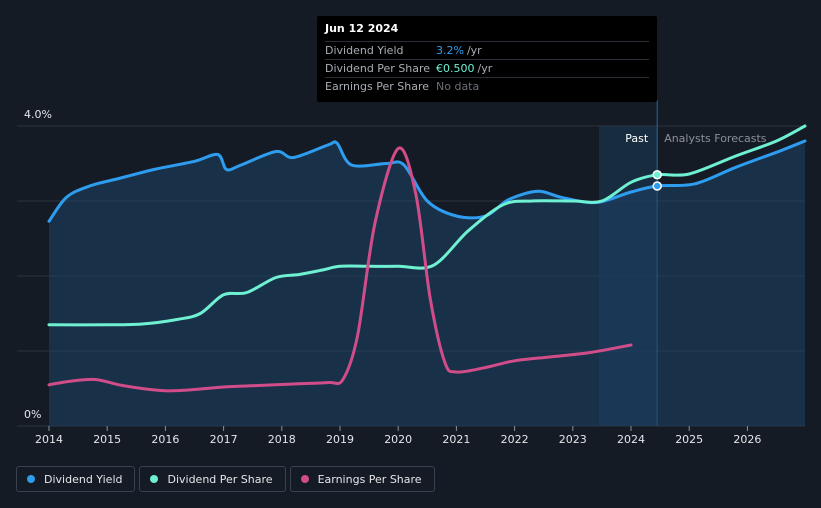  Describe the element at coordinates (378, 68) in the screenshot. I see `tooltip-row-label: Dividend Per Share` at that location.